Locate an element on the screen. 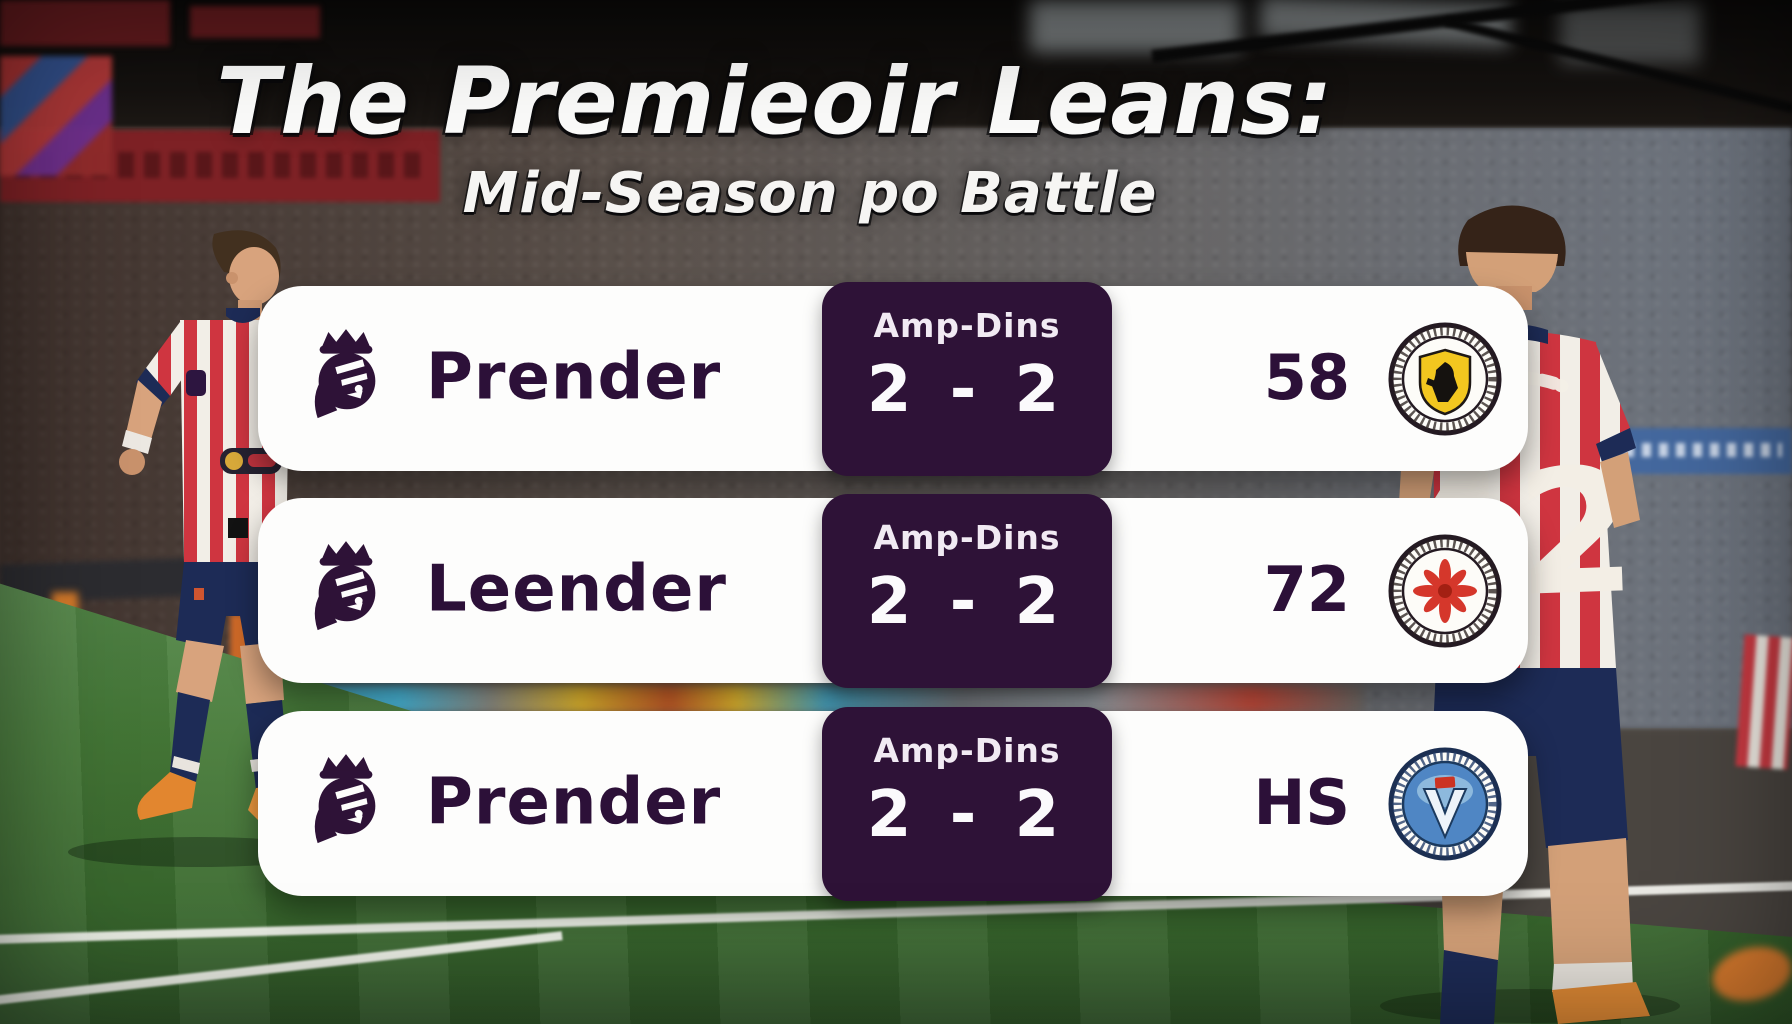 The image size is (1792, 1024). black-patch is located at coordinates (238, 528).